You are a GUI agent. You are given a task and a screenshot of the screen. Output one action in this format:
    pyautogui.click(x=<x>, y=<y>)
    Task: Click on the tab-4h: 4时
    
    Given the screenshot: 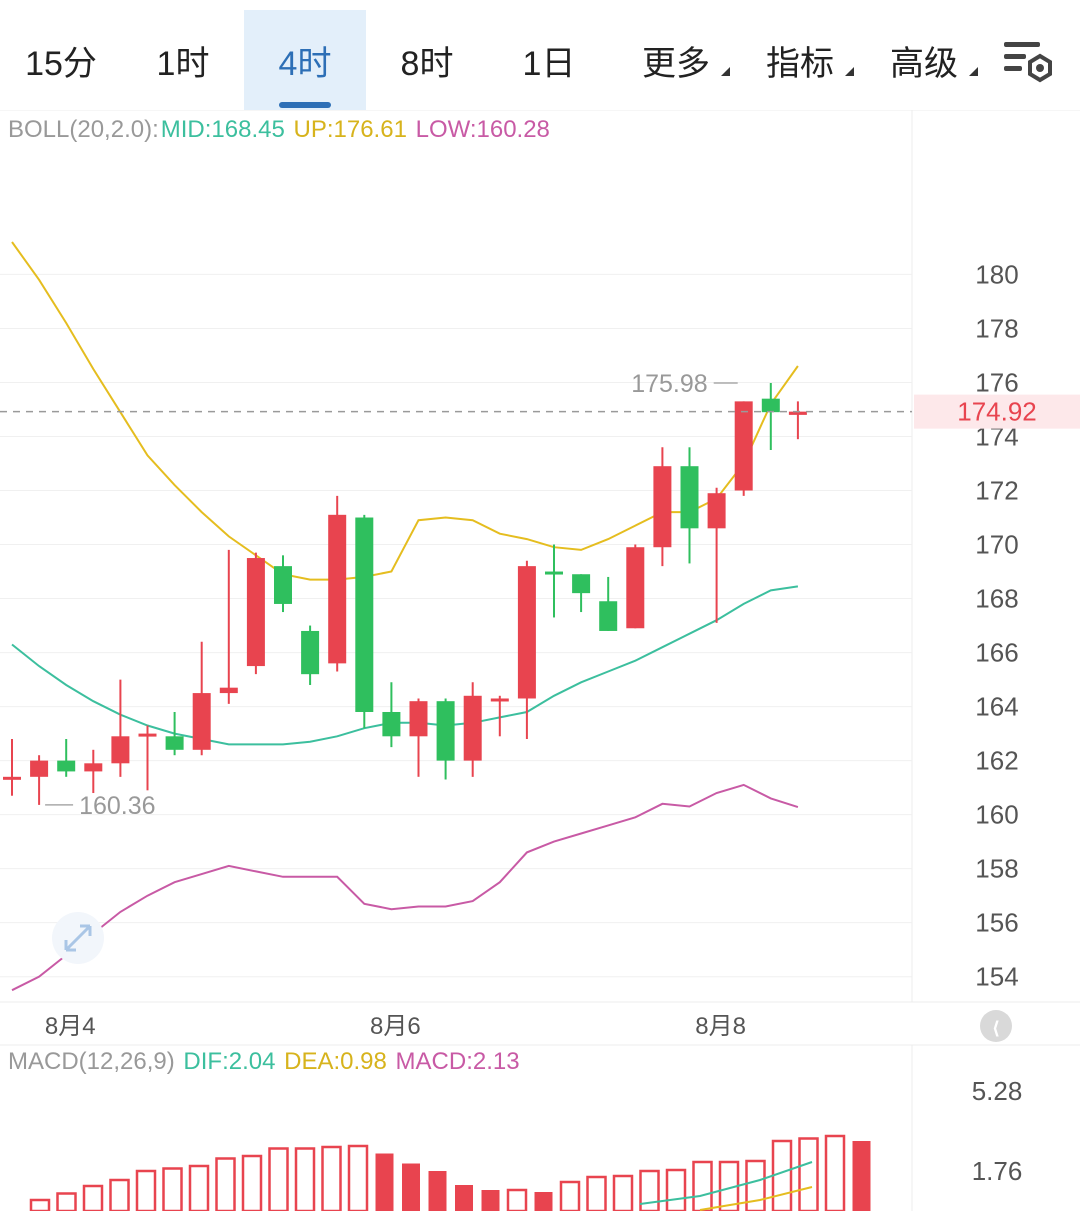 What is the action you would take?
    pyautogui.click(x=305, y=60)
    